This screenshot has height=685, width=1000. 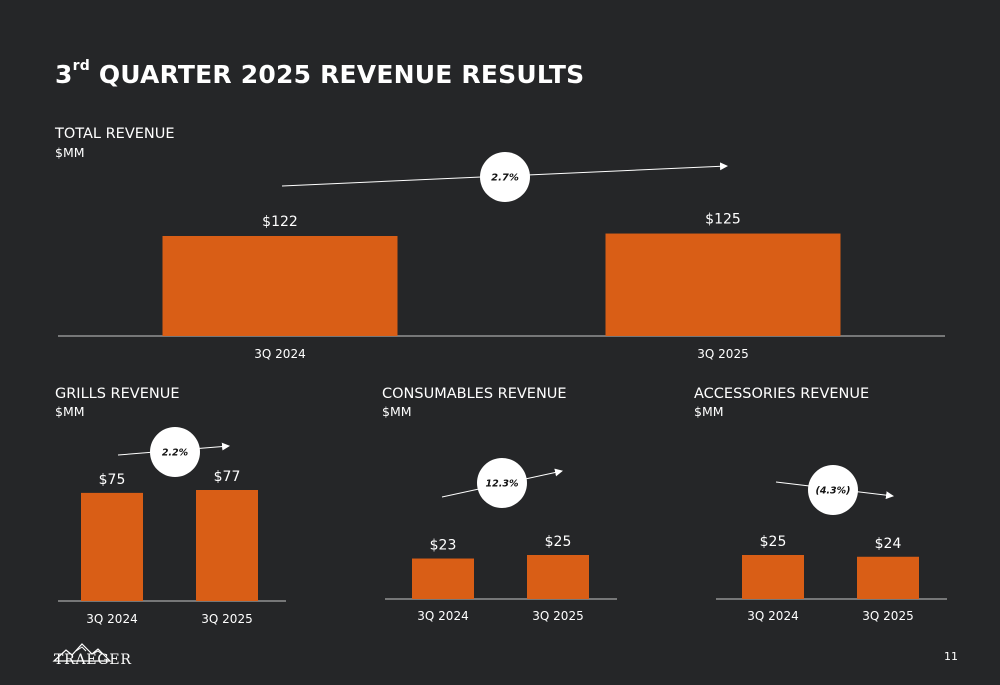 I want to click on page-number: 11, so click(x=951, y=656).